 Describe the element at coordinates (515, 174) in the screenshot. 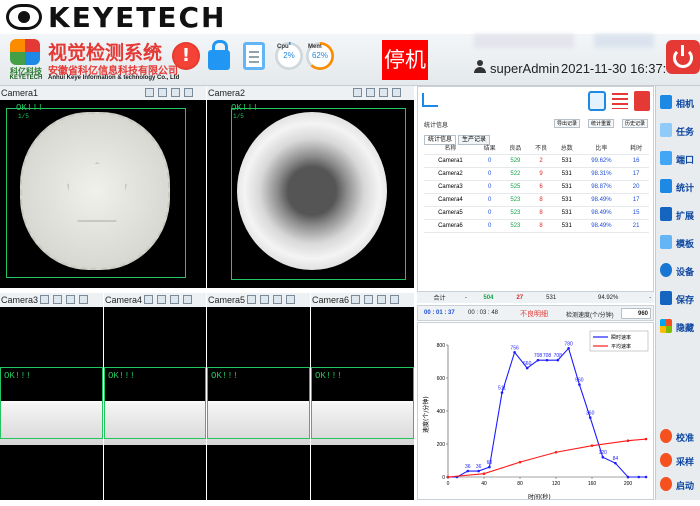

I see `cell: 522` at that location.